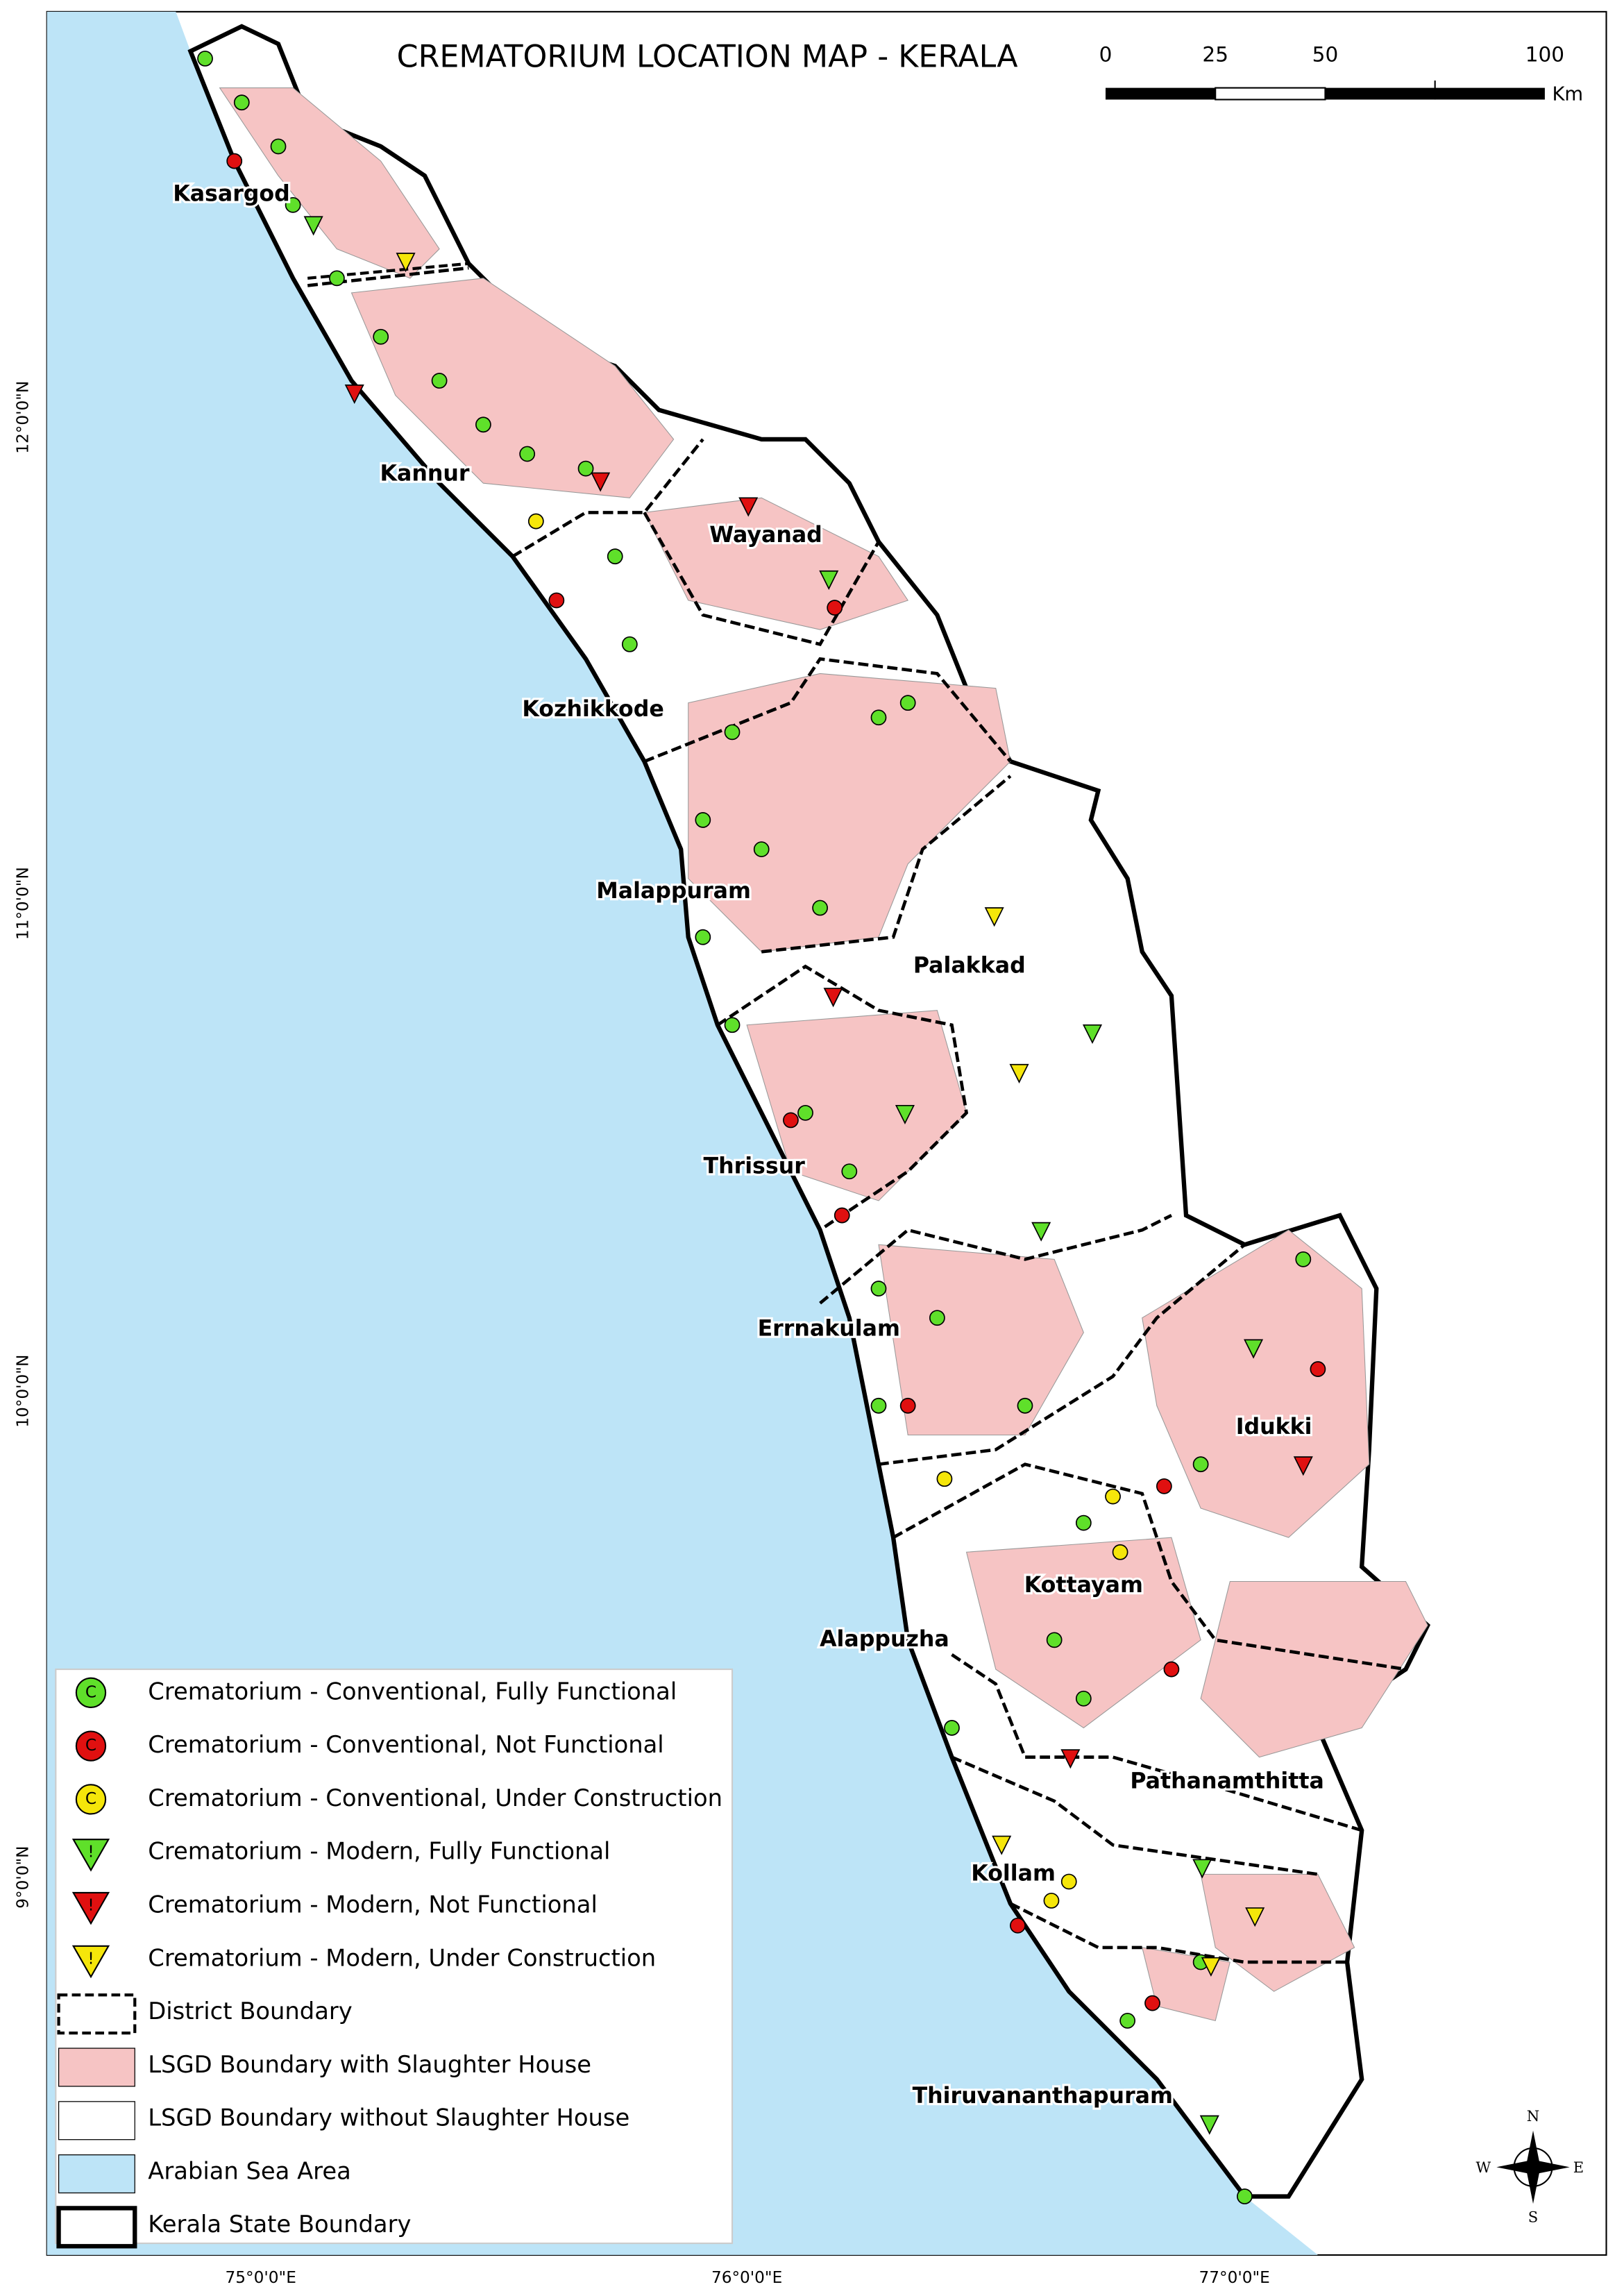 Image resolution: width=1624 pixels, height=2296 pixels. I want to click on latitude-label: 9°0'0"N, so click(22, 1878).